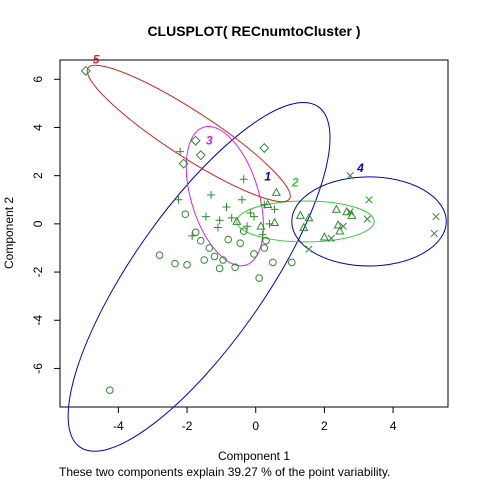  Describe the element at coordinates (38, 175) in the screenshot. I see `y-tick-label: 2` at that location.